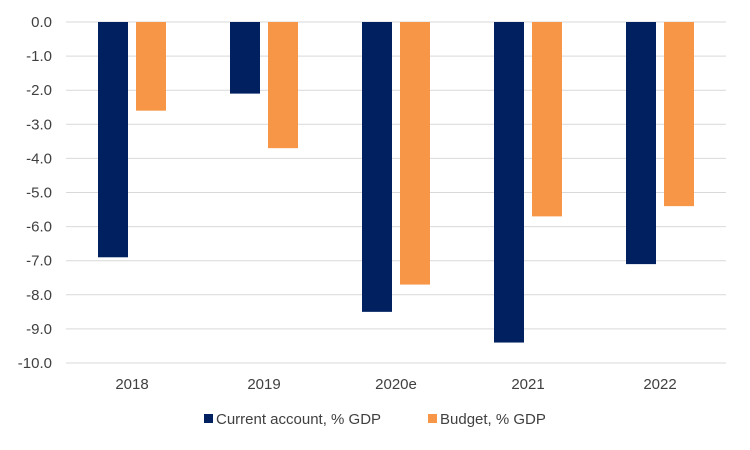  What do you see at coordinates (39, 329) in the screenshot?
I see `y-tick-label: -9.0` at bounding box center [39, 329].